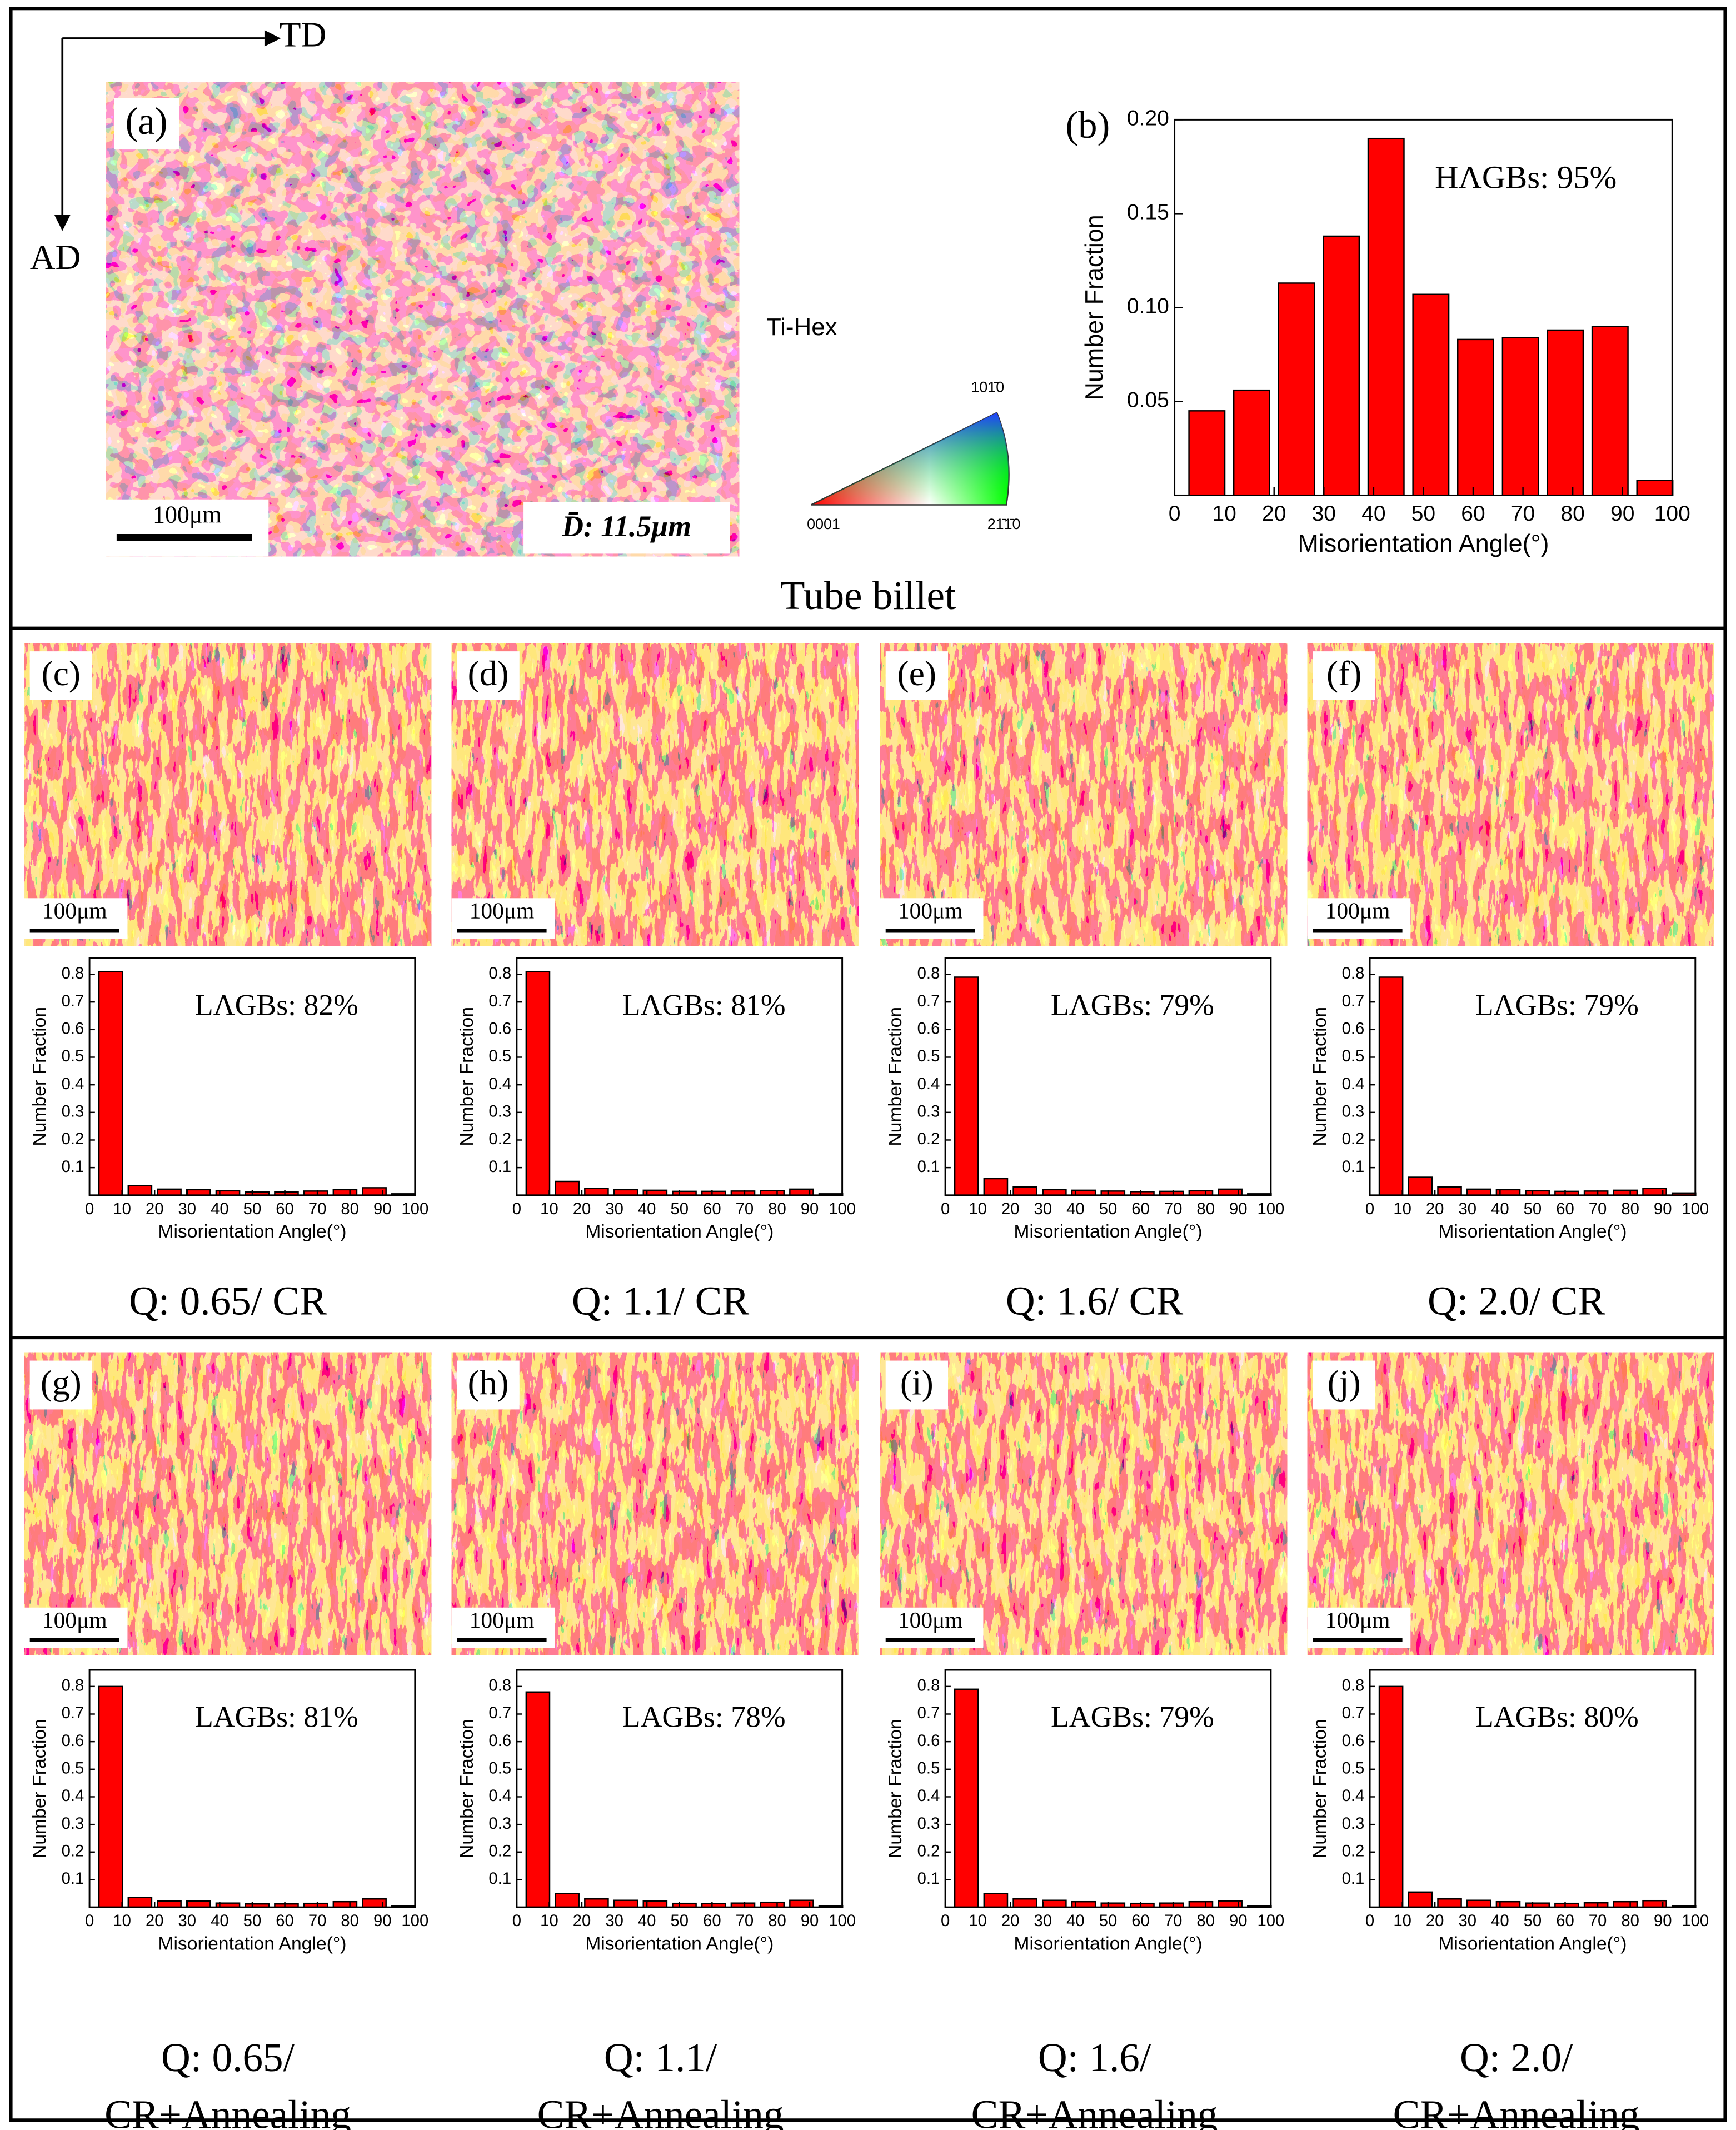  Describe the element at coordinates (660, 2111) in the screenshot. I see `caption: CR+Annealing` at that location.